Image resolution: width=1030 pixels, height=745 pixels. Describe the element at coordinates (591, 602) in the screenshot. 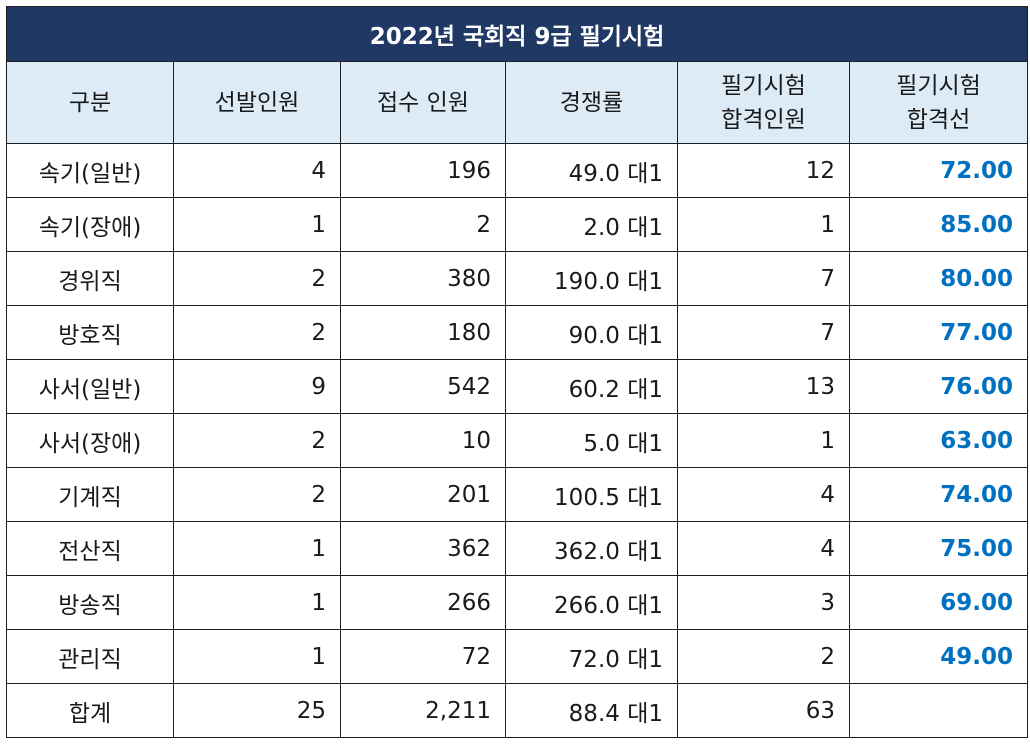

I see `cell-competition-rate: 266.0 대1` at that location.